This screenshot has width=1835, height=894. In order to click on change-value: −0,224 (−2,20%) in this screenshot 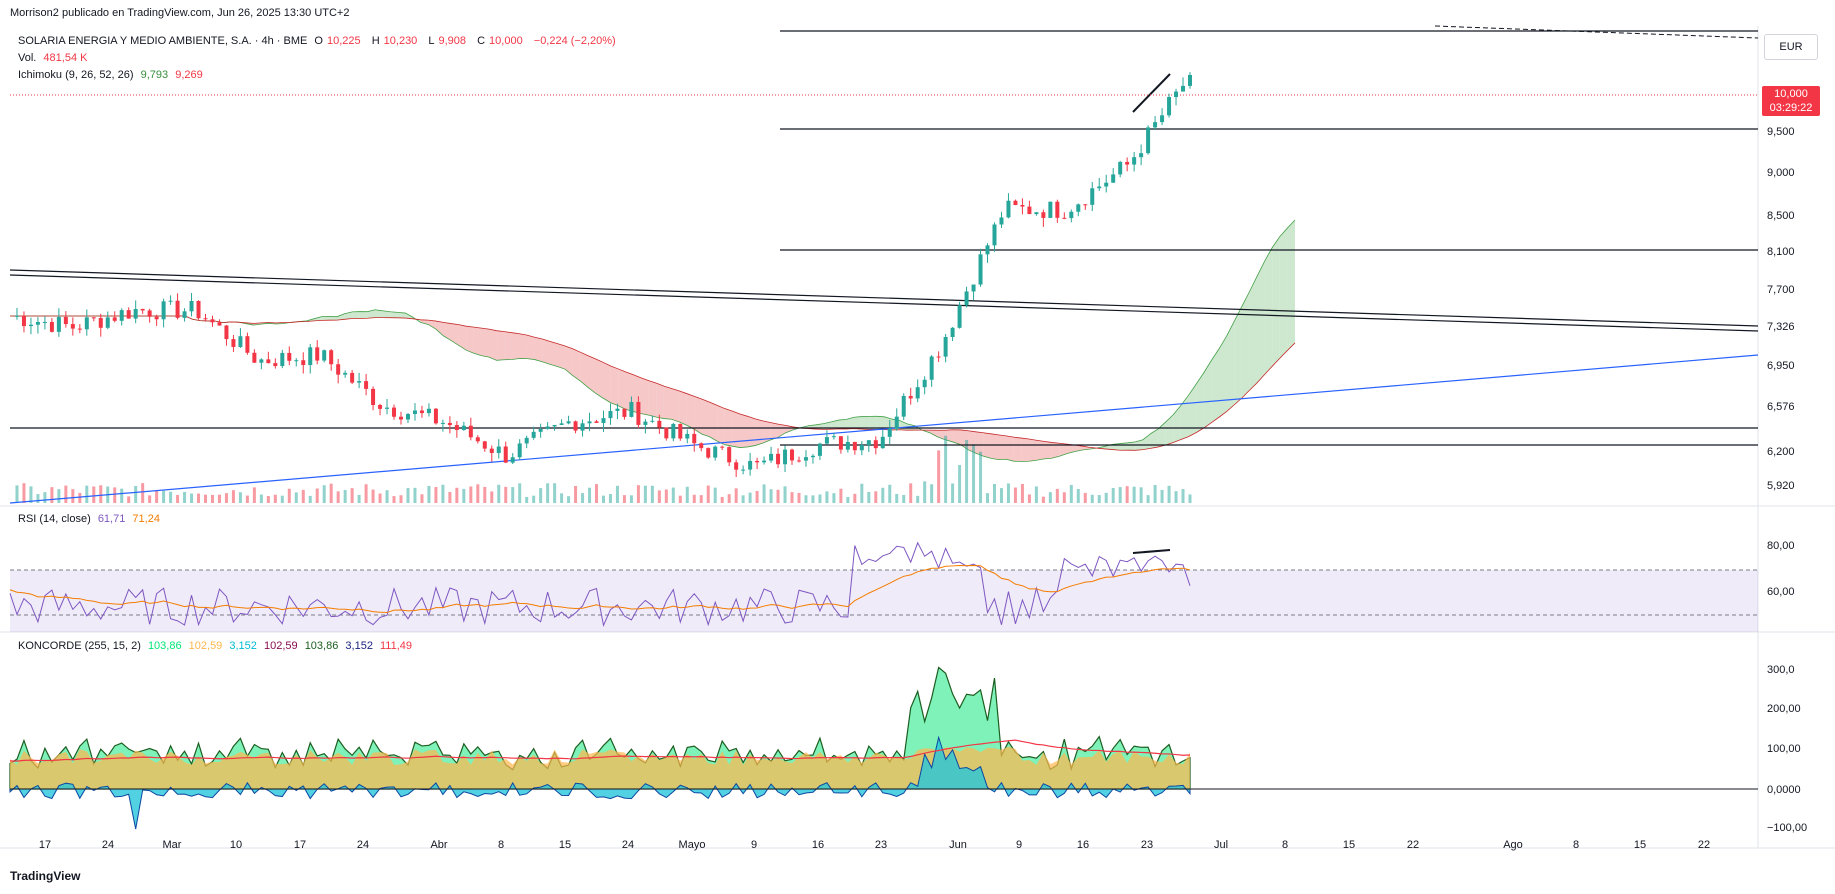, I will do `click(574, 41)`.